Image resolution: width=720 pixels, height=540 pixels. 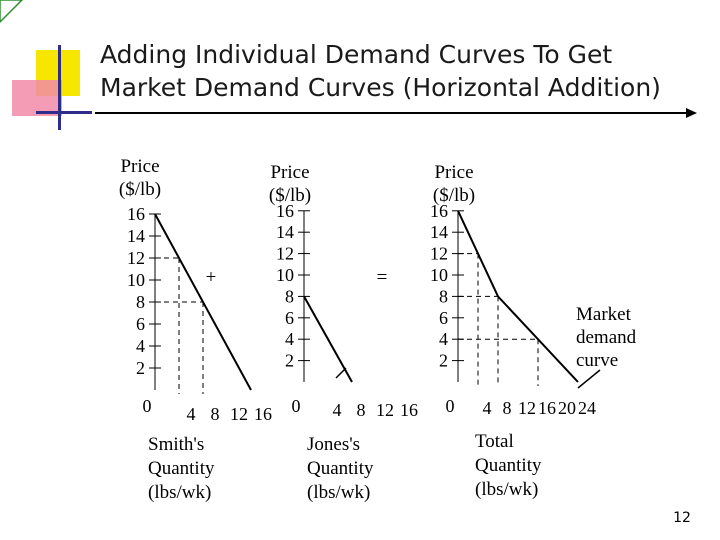 I want to click on deco-pink-square, so click(x=37, y=98).